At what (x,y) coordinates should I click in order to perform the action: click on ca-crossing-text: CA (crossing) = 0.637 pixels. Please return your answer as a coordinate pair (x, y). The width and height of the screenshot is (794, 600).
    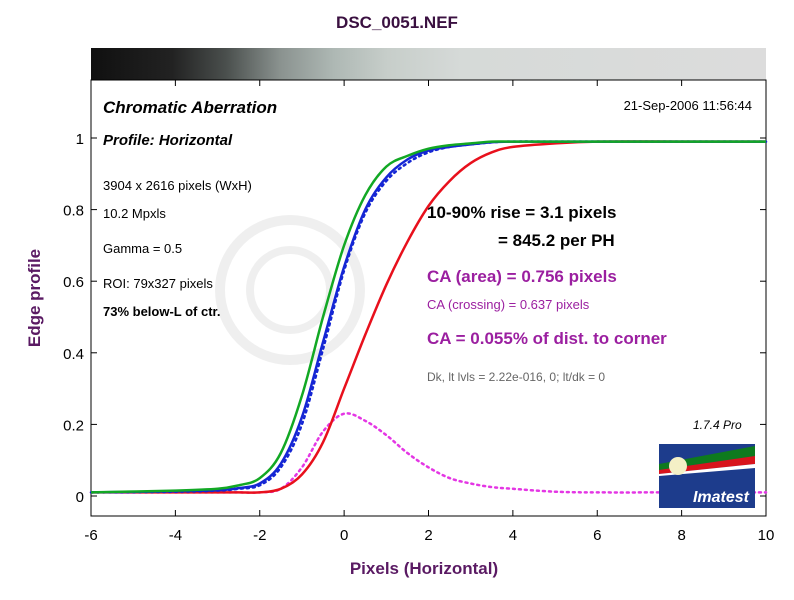
    Looking at the image, I should click on (508, 304).